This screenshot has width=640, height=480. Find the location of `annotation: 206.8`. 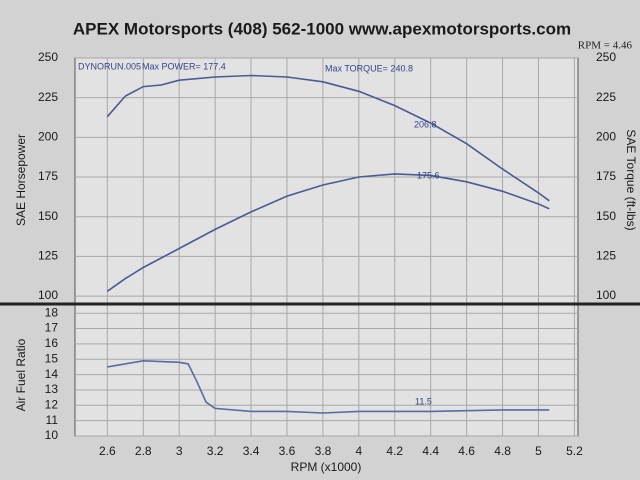

annotation: 206.8 is located at coordinates (425, 124).